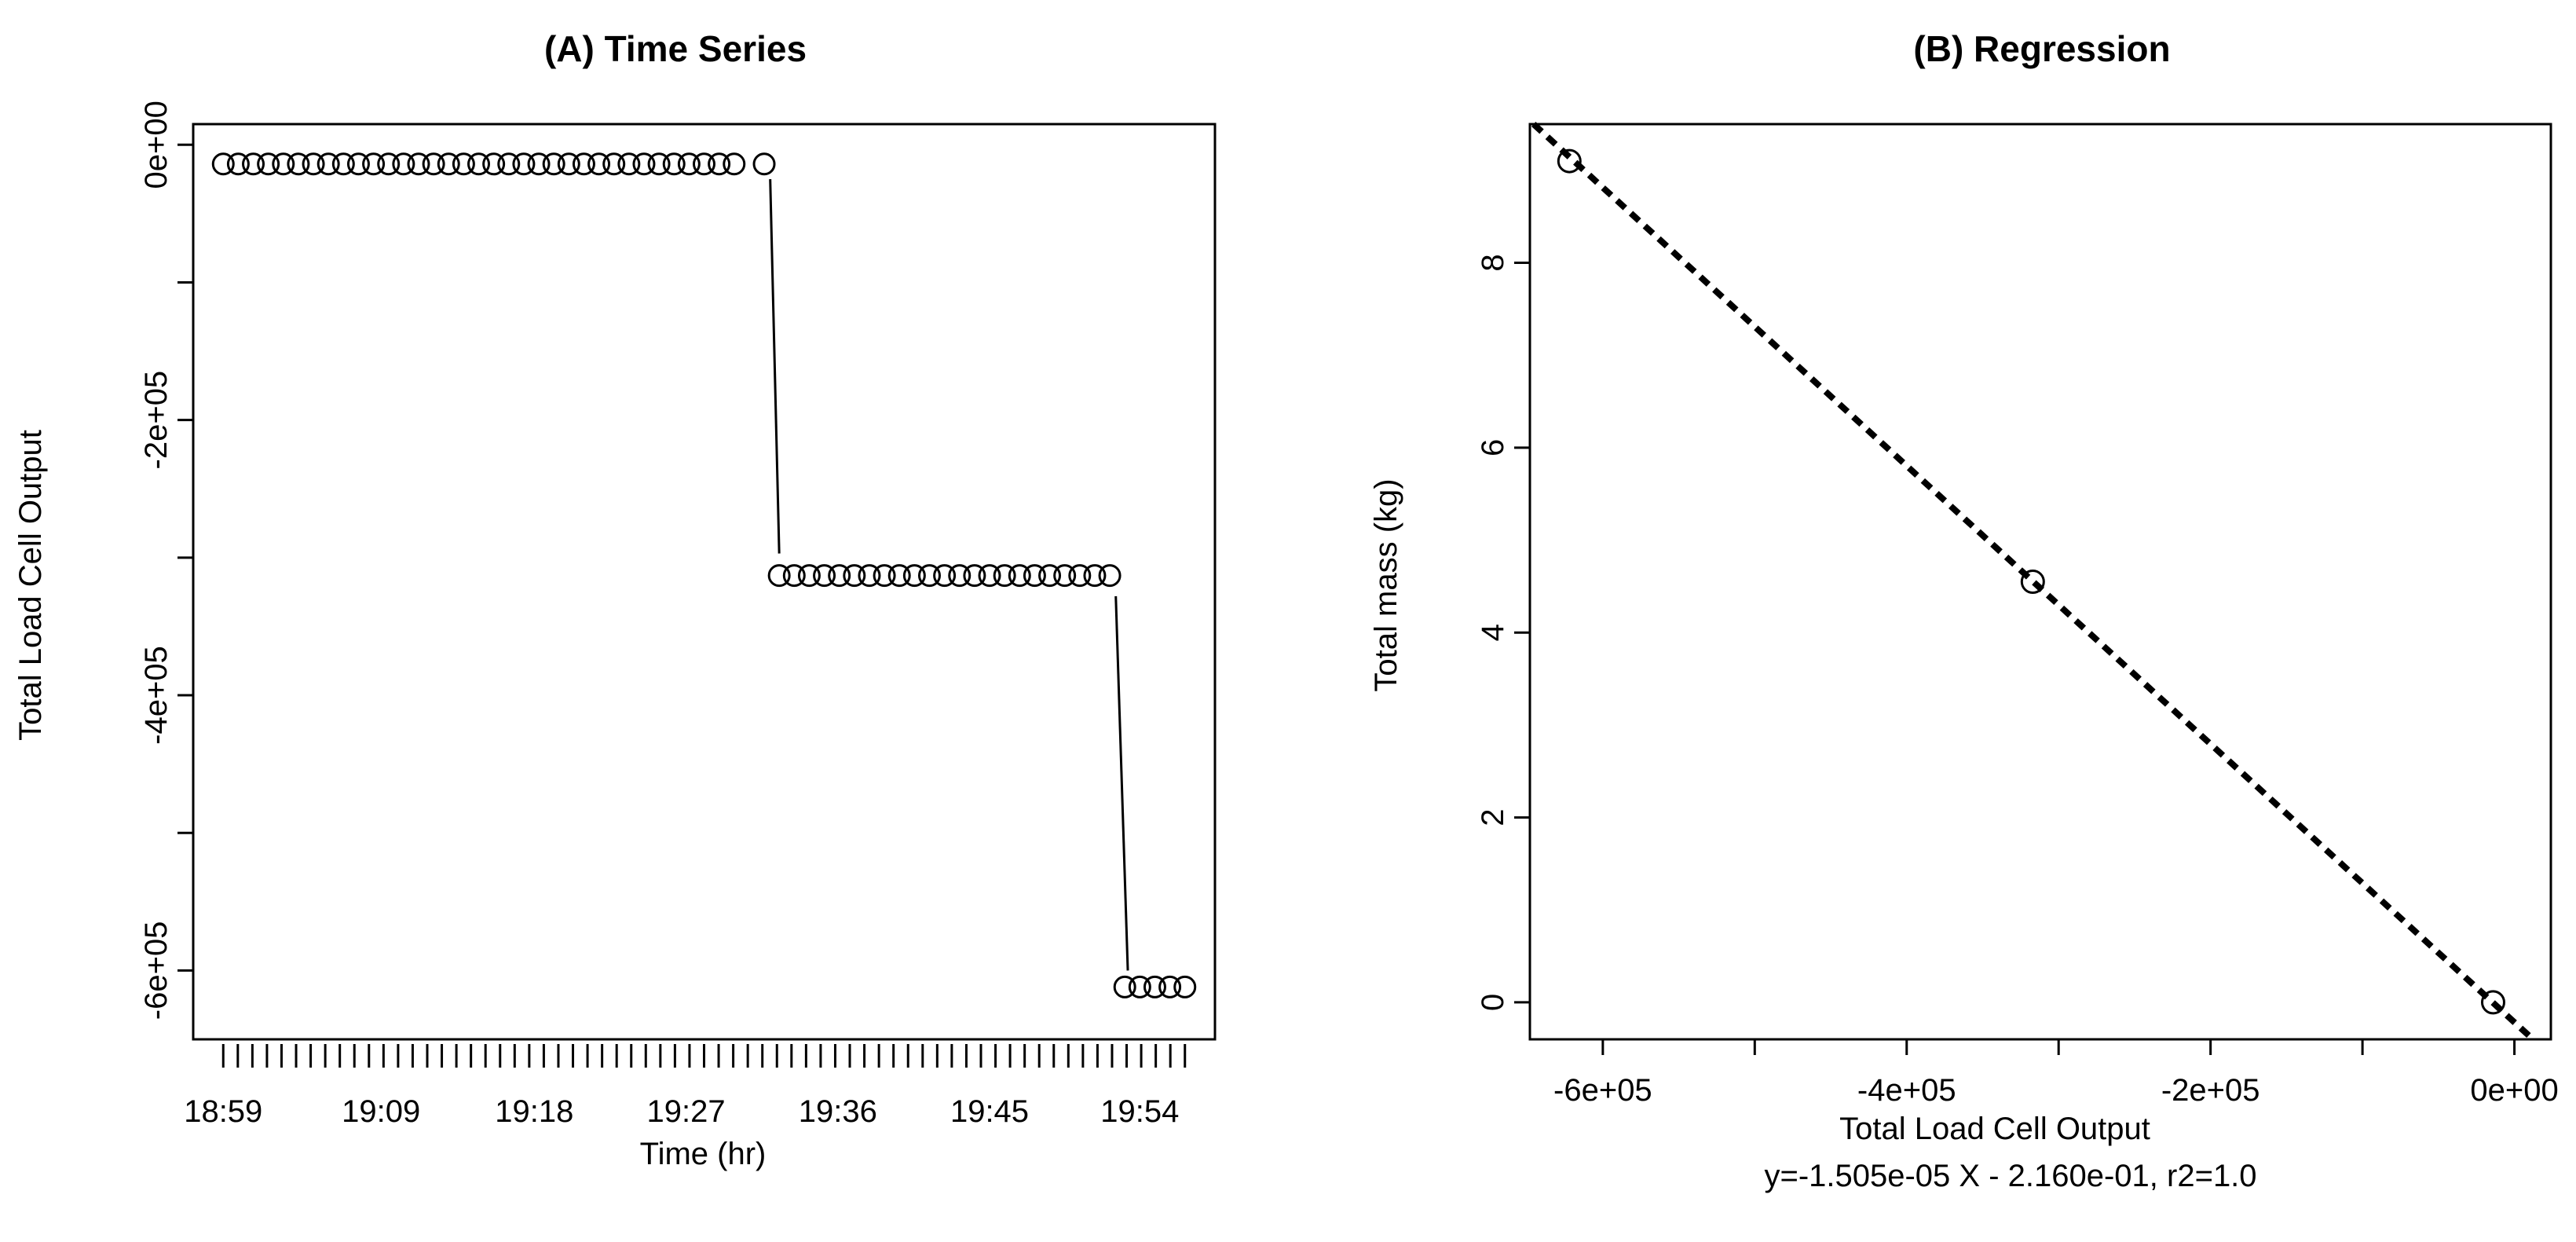 Image resolution: width=2576 pixels, height=1242 pixels. Describe the element at coordinates (1493, 1003) in the screenshot. I see `panel-b-y-tick-label: 0` at that location.